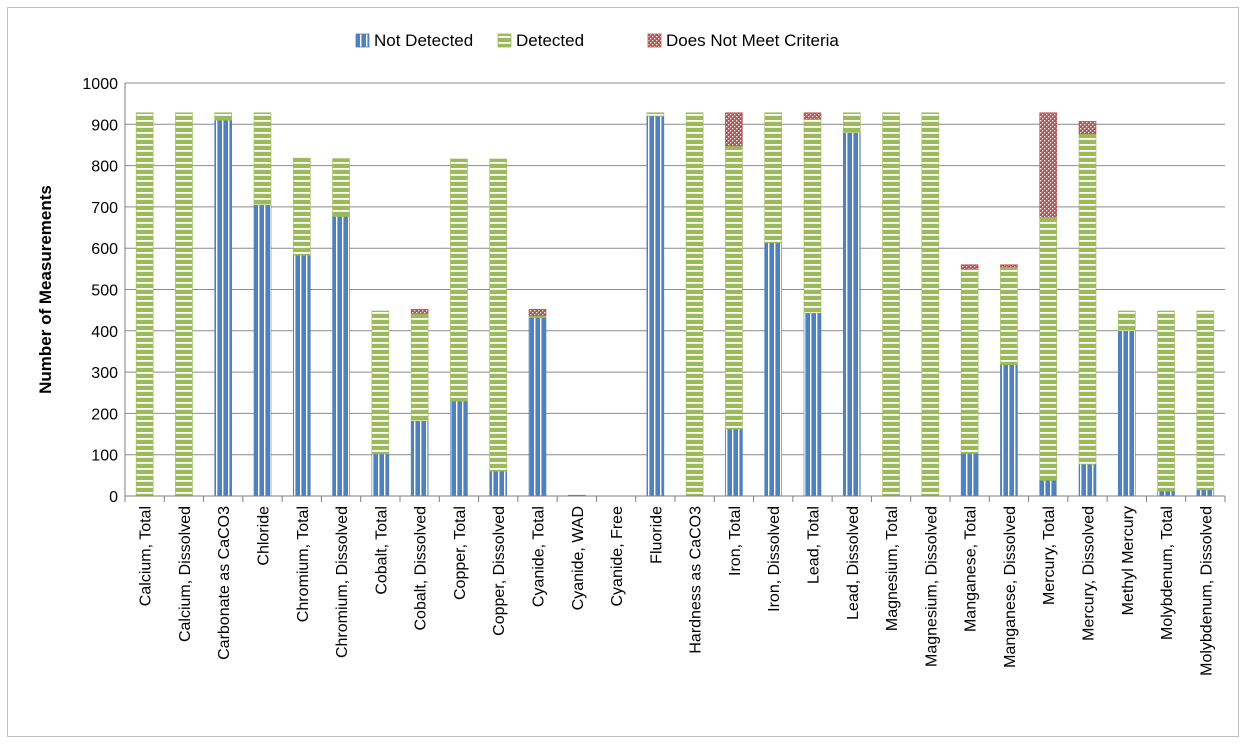 Image resolution: width=1250 pixels, height=747 pixels. What do you see at coordinates (423, 40) in the screenshot?
I see `legend-label: Not Detected` at bounding box center [423, 40].